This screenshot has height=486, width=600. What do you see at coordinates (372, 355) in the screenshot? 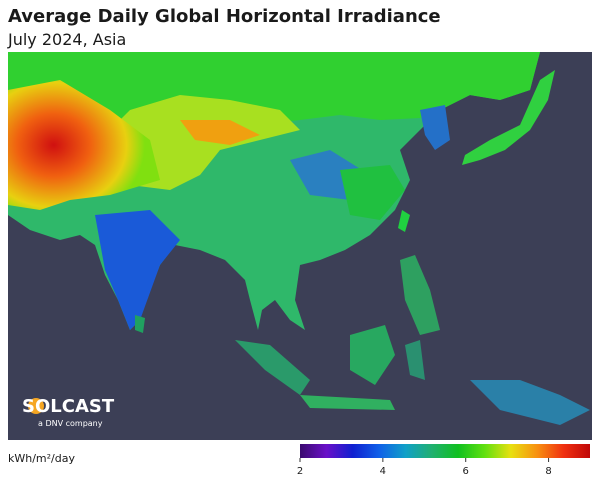
I see `borneo` at bounding box center [372, 355].